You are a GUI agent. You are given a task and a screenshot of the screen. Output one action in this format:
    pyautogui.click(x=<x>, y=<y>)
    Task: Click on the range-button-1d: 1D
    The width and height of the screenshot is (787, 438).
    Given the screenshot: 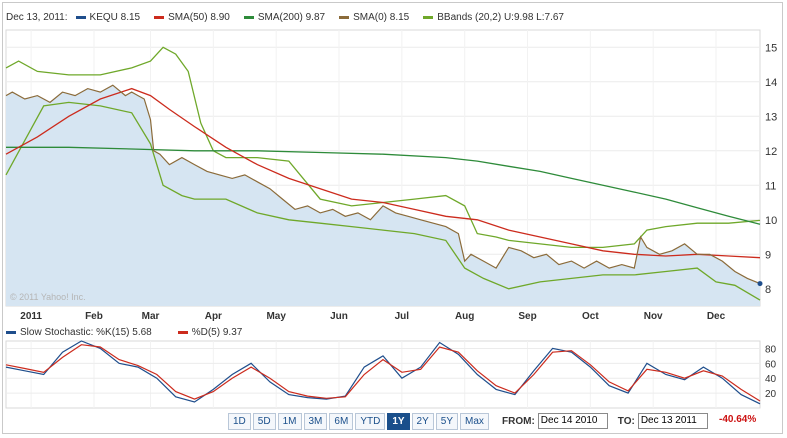 What is the action you would take?
    pyautogui.click(x=239, y=421)
    